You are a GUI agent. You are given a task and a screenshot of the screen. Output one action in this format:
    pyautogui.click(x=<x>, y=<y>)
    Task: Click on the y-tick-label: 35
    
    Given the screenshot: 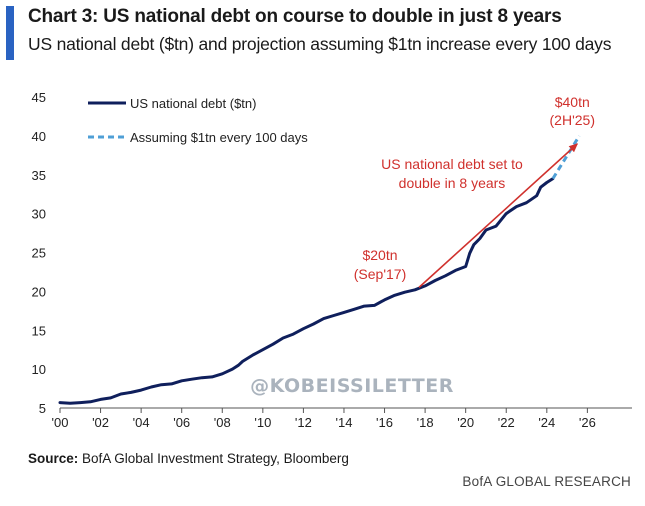 What is the action you would take?
    pyautogui.click(x=39, y=175)
    